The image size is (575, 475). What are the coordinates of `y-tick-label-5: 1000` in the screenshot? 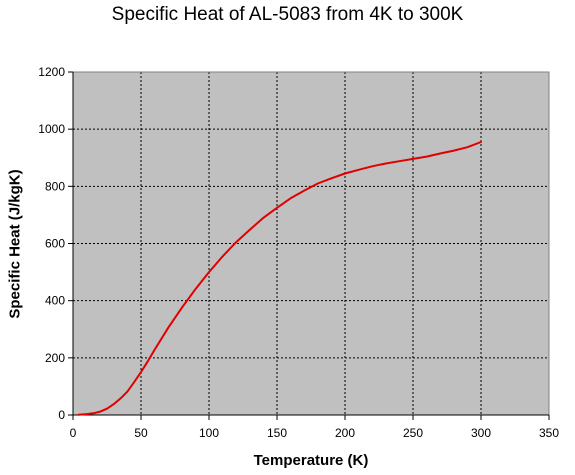 It's located at (51, 129).